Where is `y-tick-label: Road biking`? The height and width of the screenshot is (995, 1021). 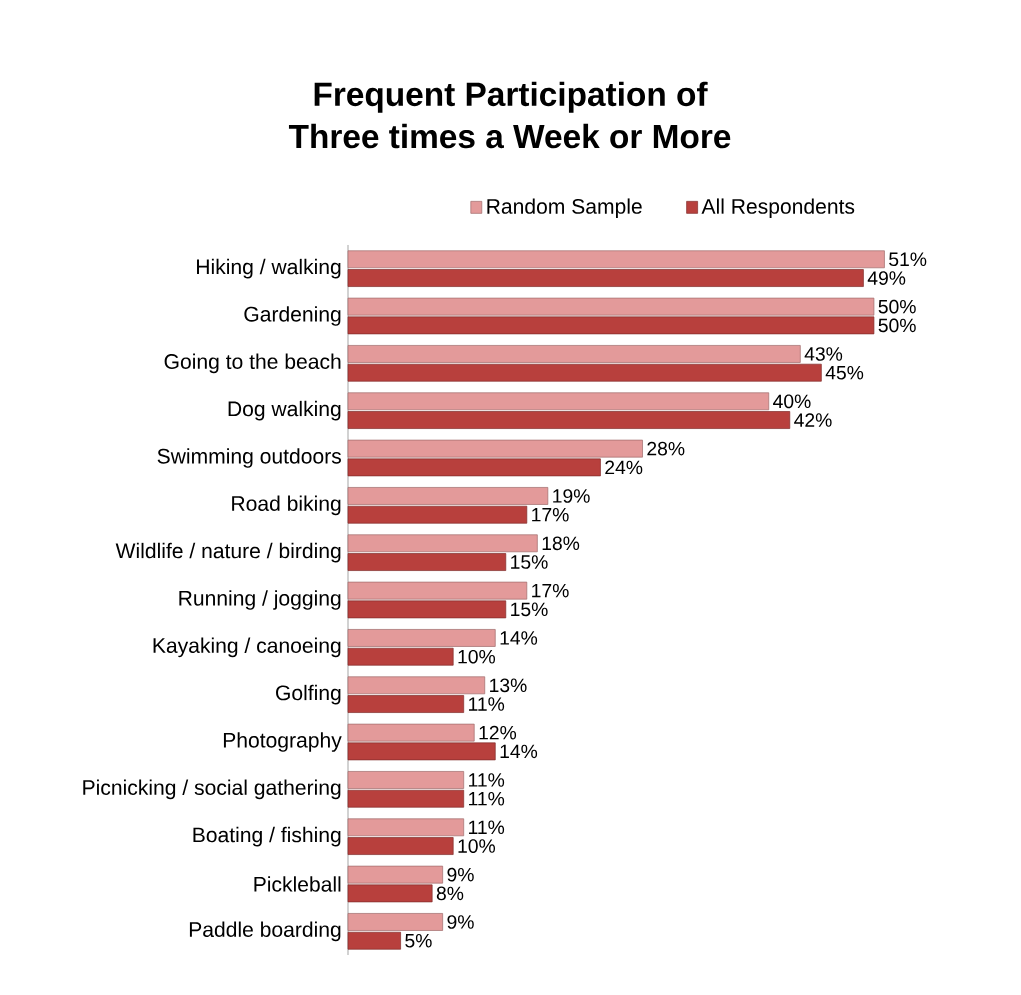
y-tick-label: Road biking is located at coordinates (286, 505).